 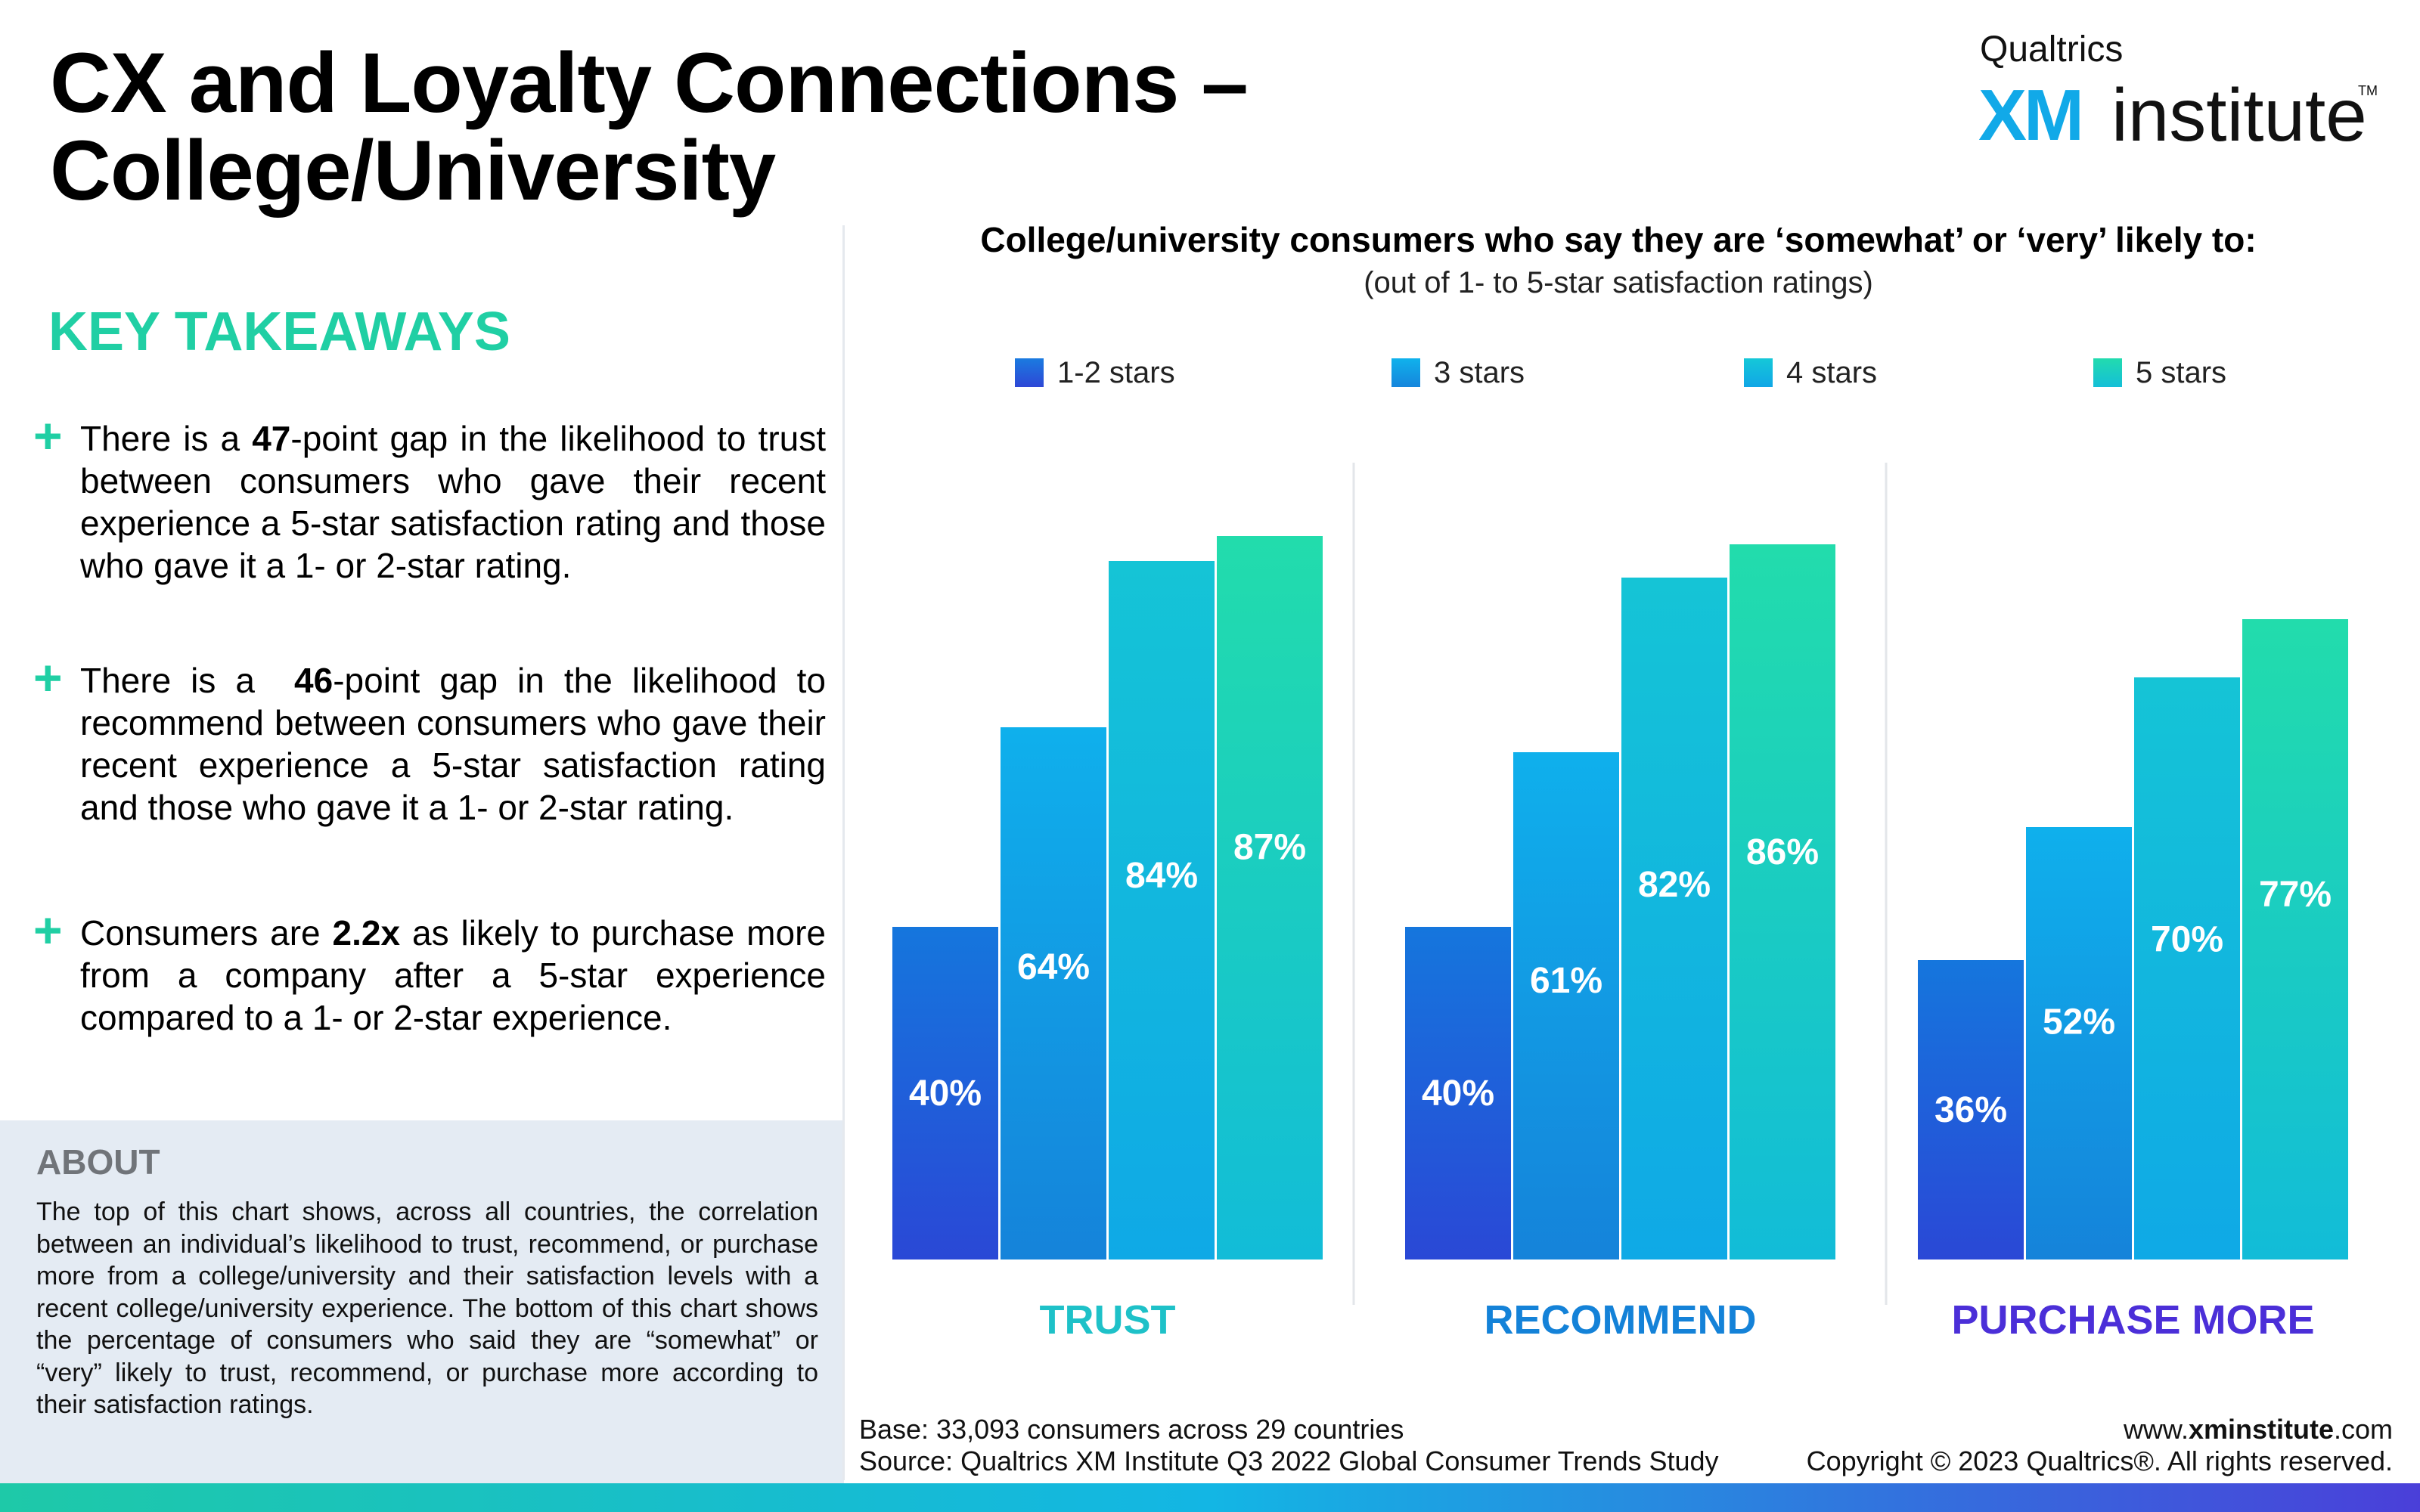 I want to click on data-label: 86%, so click(x=1782, y=852).